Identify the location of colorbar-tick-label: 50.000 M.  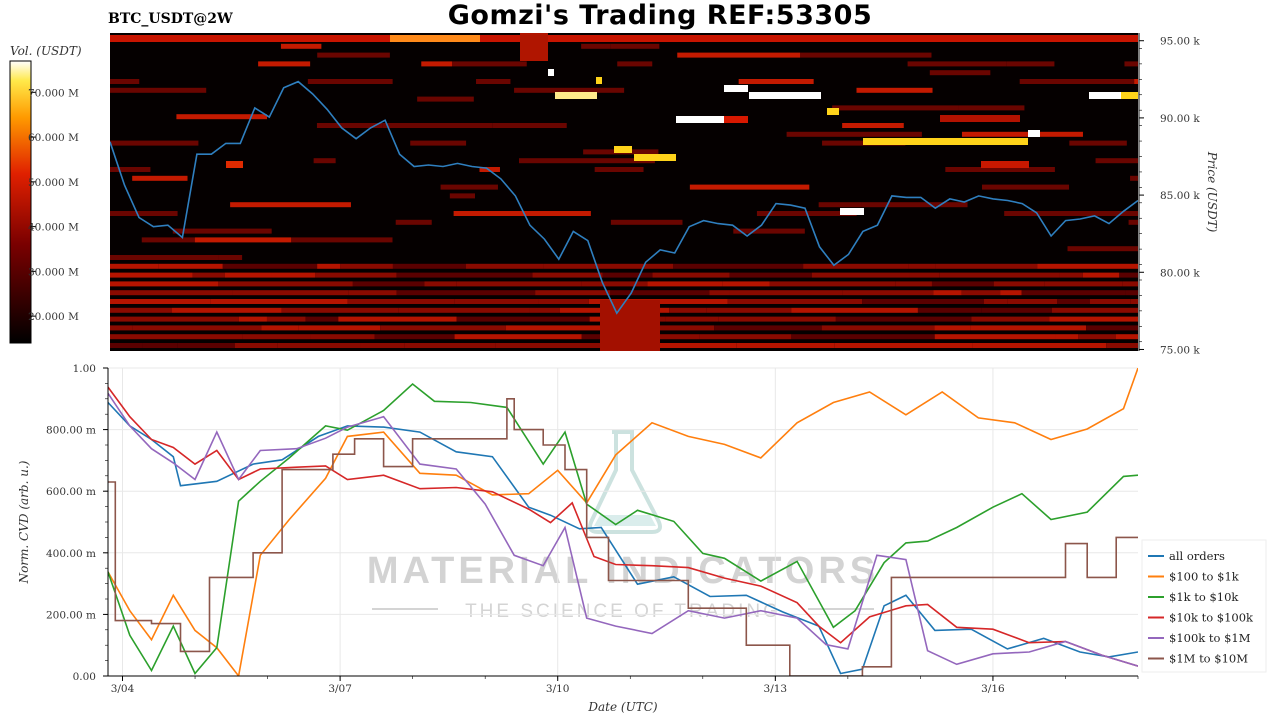
(53, 183).